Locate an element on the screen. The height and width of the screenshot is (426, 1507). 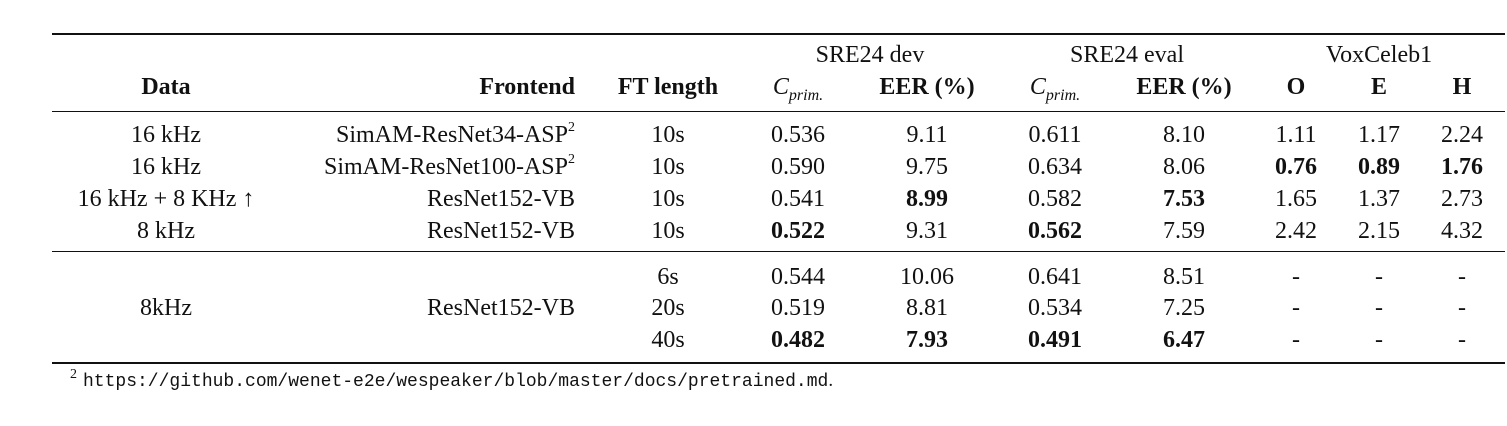
cell-data: 16 kHz + 8 KHz ↑ is located at coordinates (166, 199).